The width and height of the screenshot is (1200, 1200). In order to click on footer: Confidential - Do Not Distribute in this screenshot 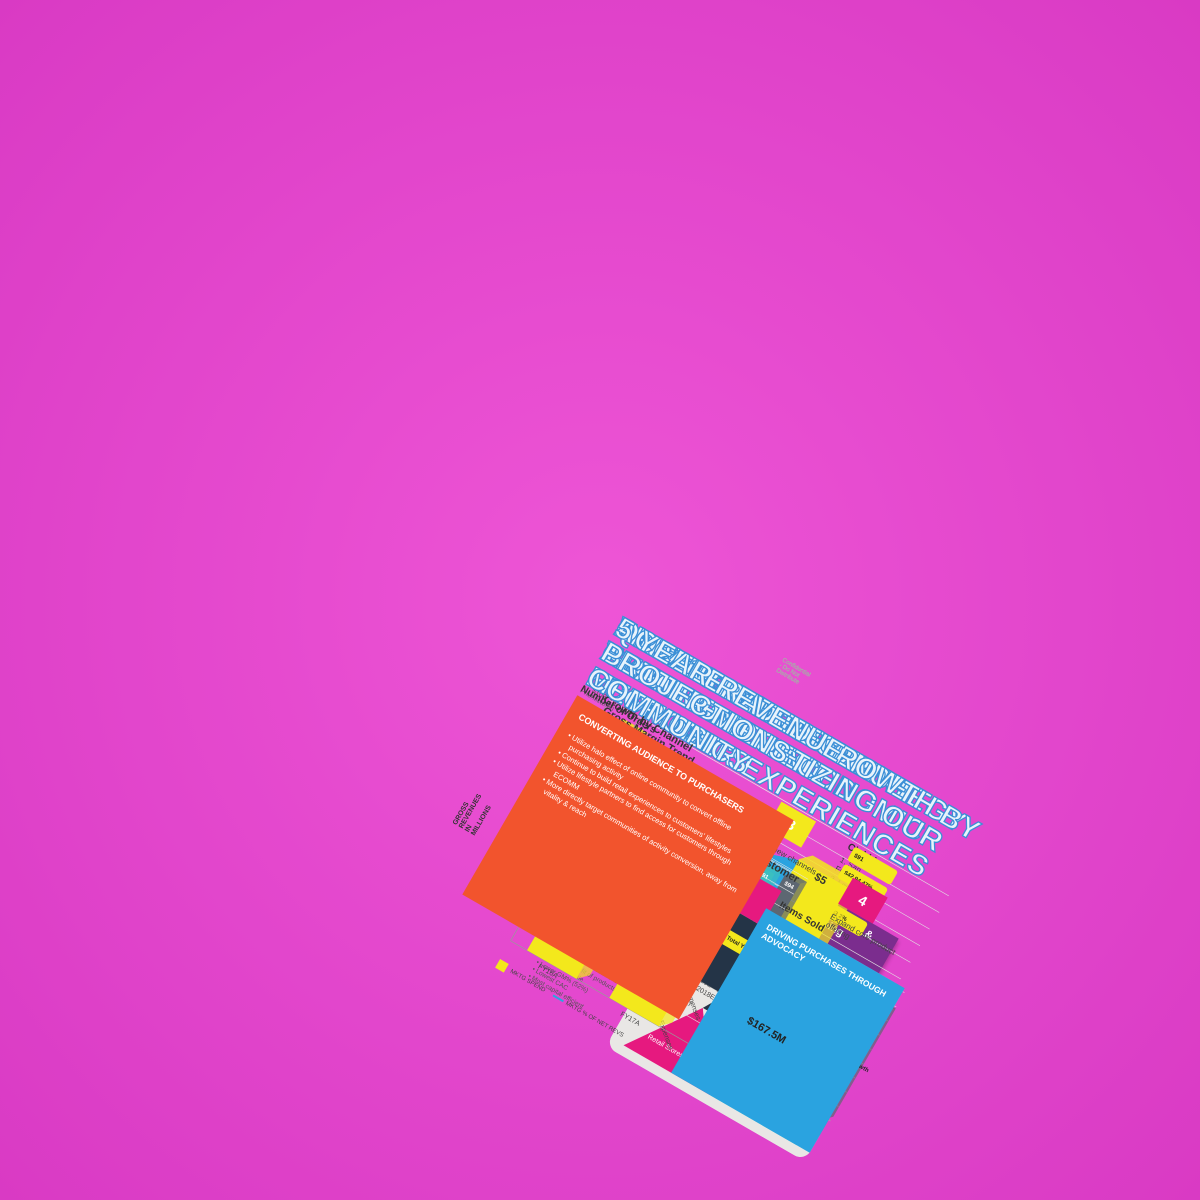, I will do `click(793, 671)`.